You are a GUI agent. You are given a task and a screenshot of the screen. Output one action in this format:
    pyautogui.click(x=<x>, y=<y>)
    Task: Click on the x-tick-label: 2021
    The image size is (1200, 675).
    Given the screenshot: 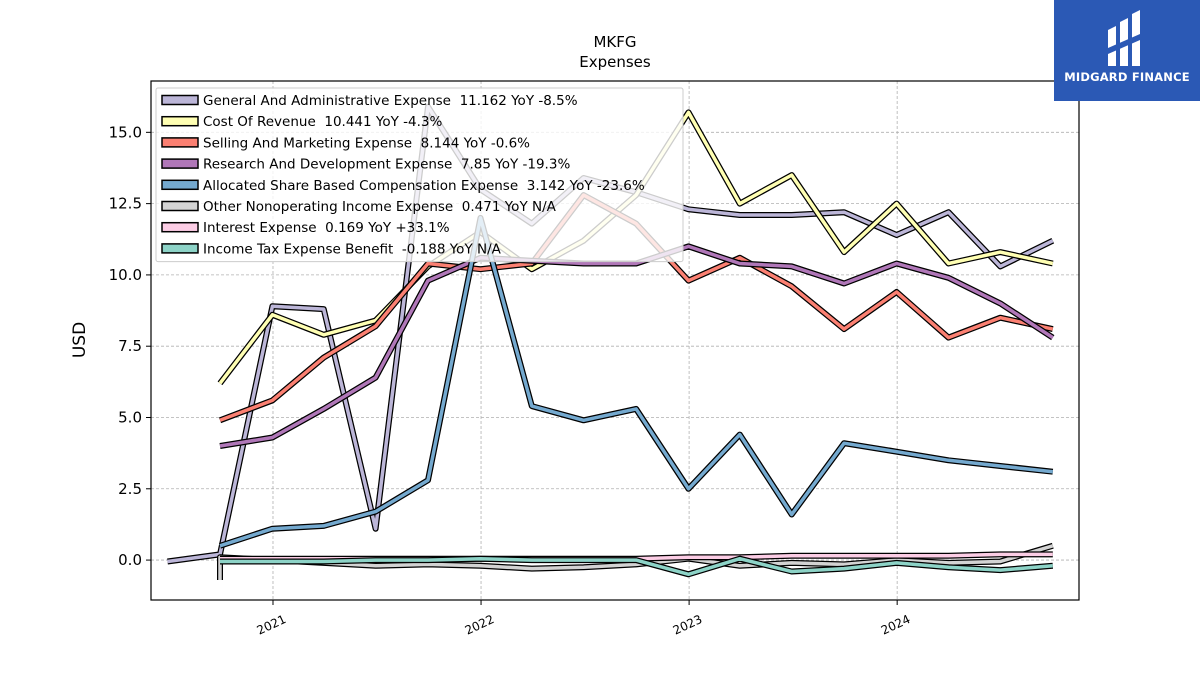 What is the action you would take?
    pyautogui.click(x=272, y=625)
    